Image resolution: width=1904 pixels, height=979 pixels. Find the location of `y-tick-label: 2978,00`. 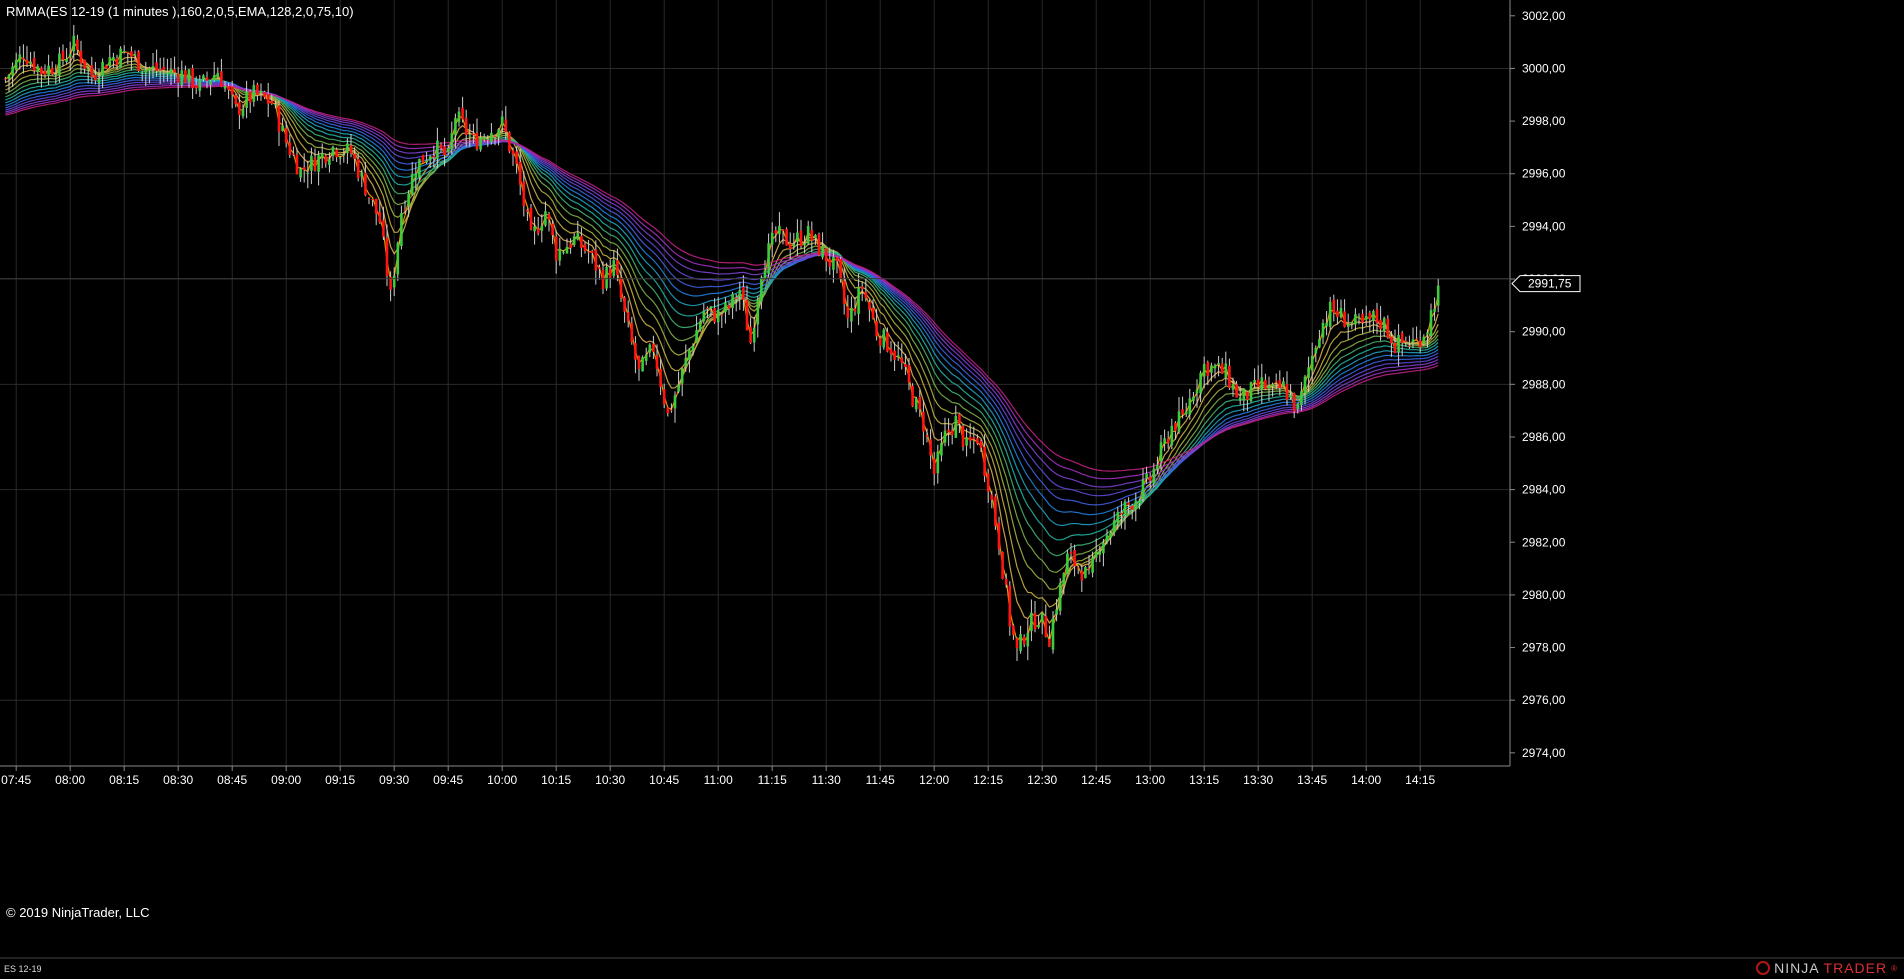

y-tick-label: 2978,00 is located at coordinates (1544, 648).